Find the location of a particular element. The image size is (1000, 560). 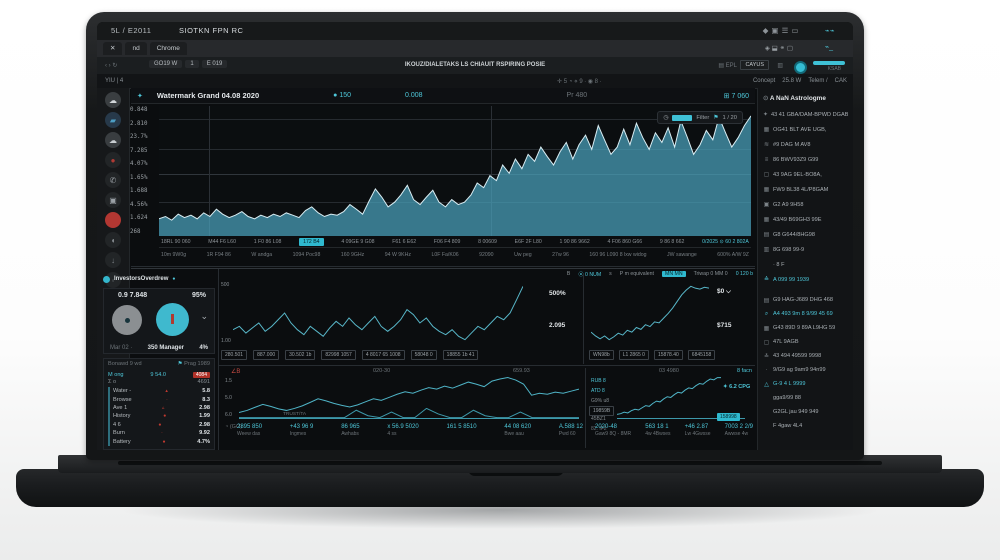

sidebar-item: ≛ 43 494 49599 9998 is located at coordinates (805, 356).